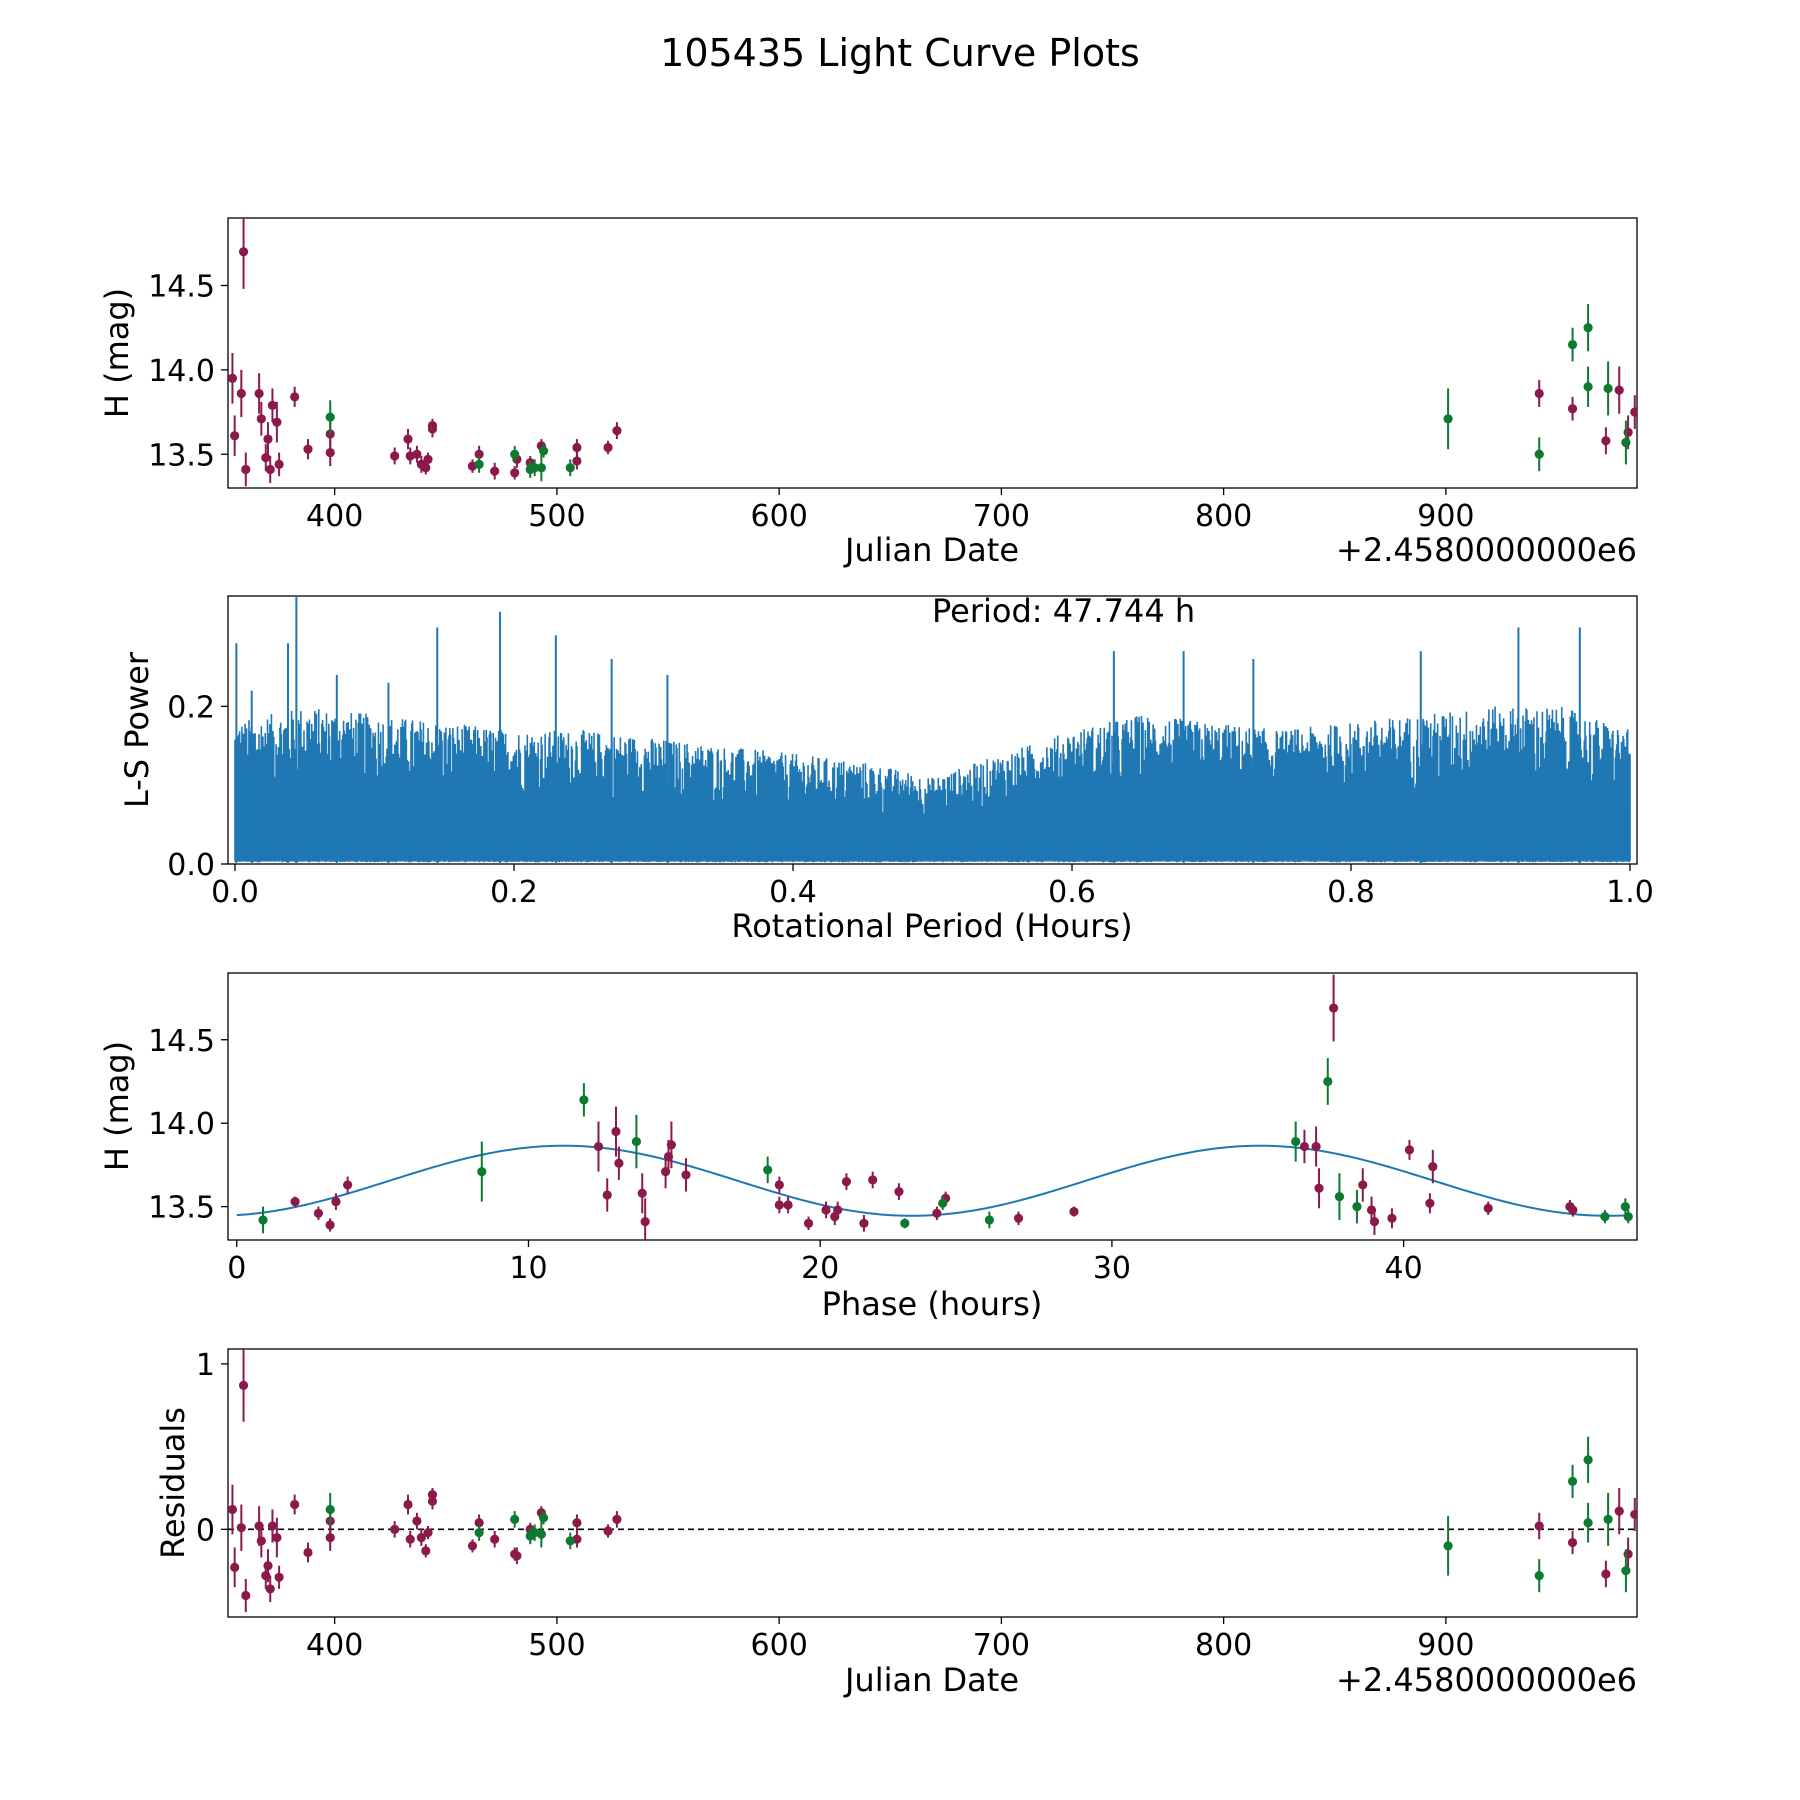 The height and width of the screenshot is (1800, 1800). Describe the element at coordinates (181, 371) in the screenshot. I see `lightcurve-ytick-label: 14.0` at that location.